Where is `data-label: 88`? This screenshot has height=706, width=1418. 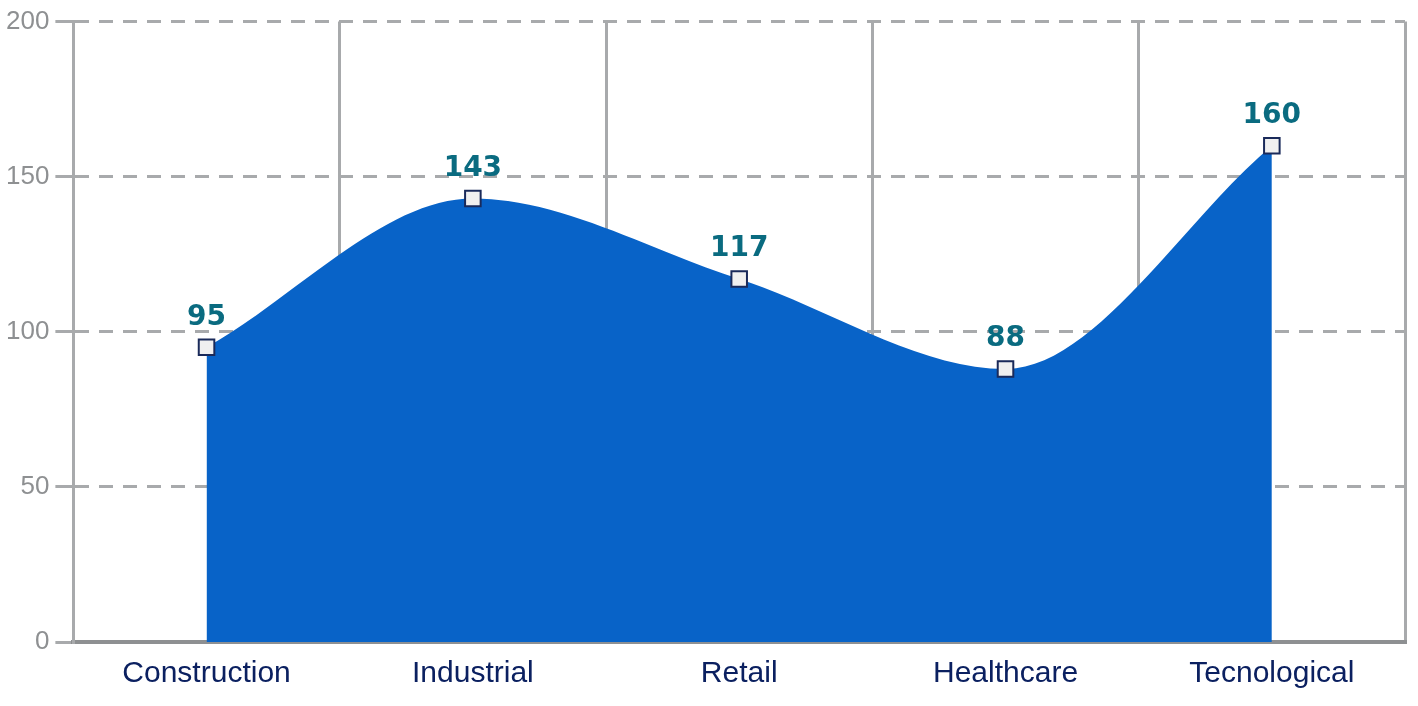 data-label: 88 is located at coordinates (1005, 337).